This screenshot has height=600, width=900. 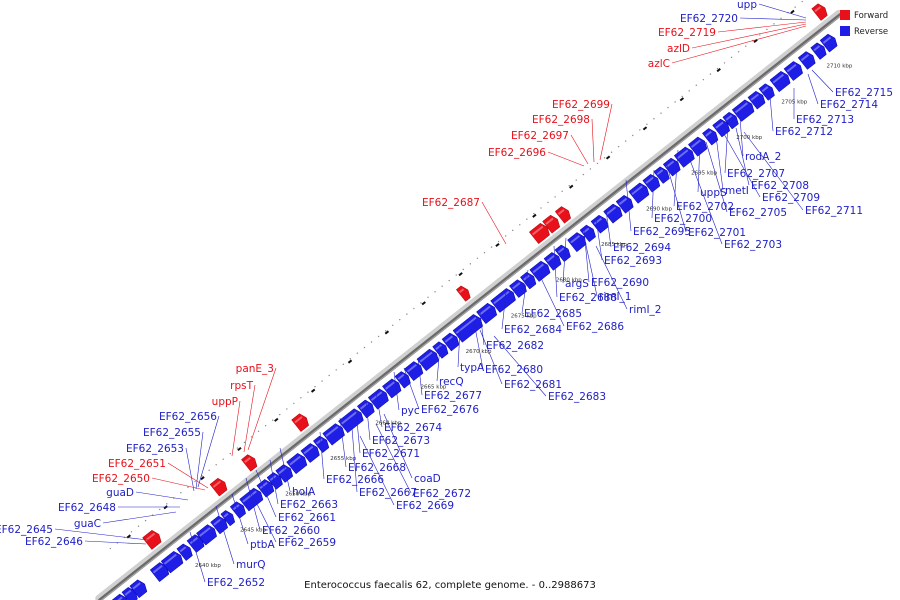 What do you see at coordinates (687, 33) in the screenshot?
I see `forward-gene-label: EF62_2719` at bounding box center [687, 33].